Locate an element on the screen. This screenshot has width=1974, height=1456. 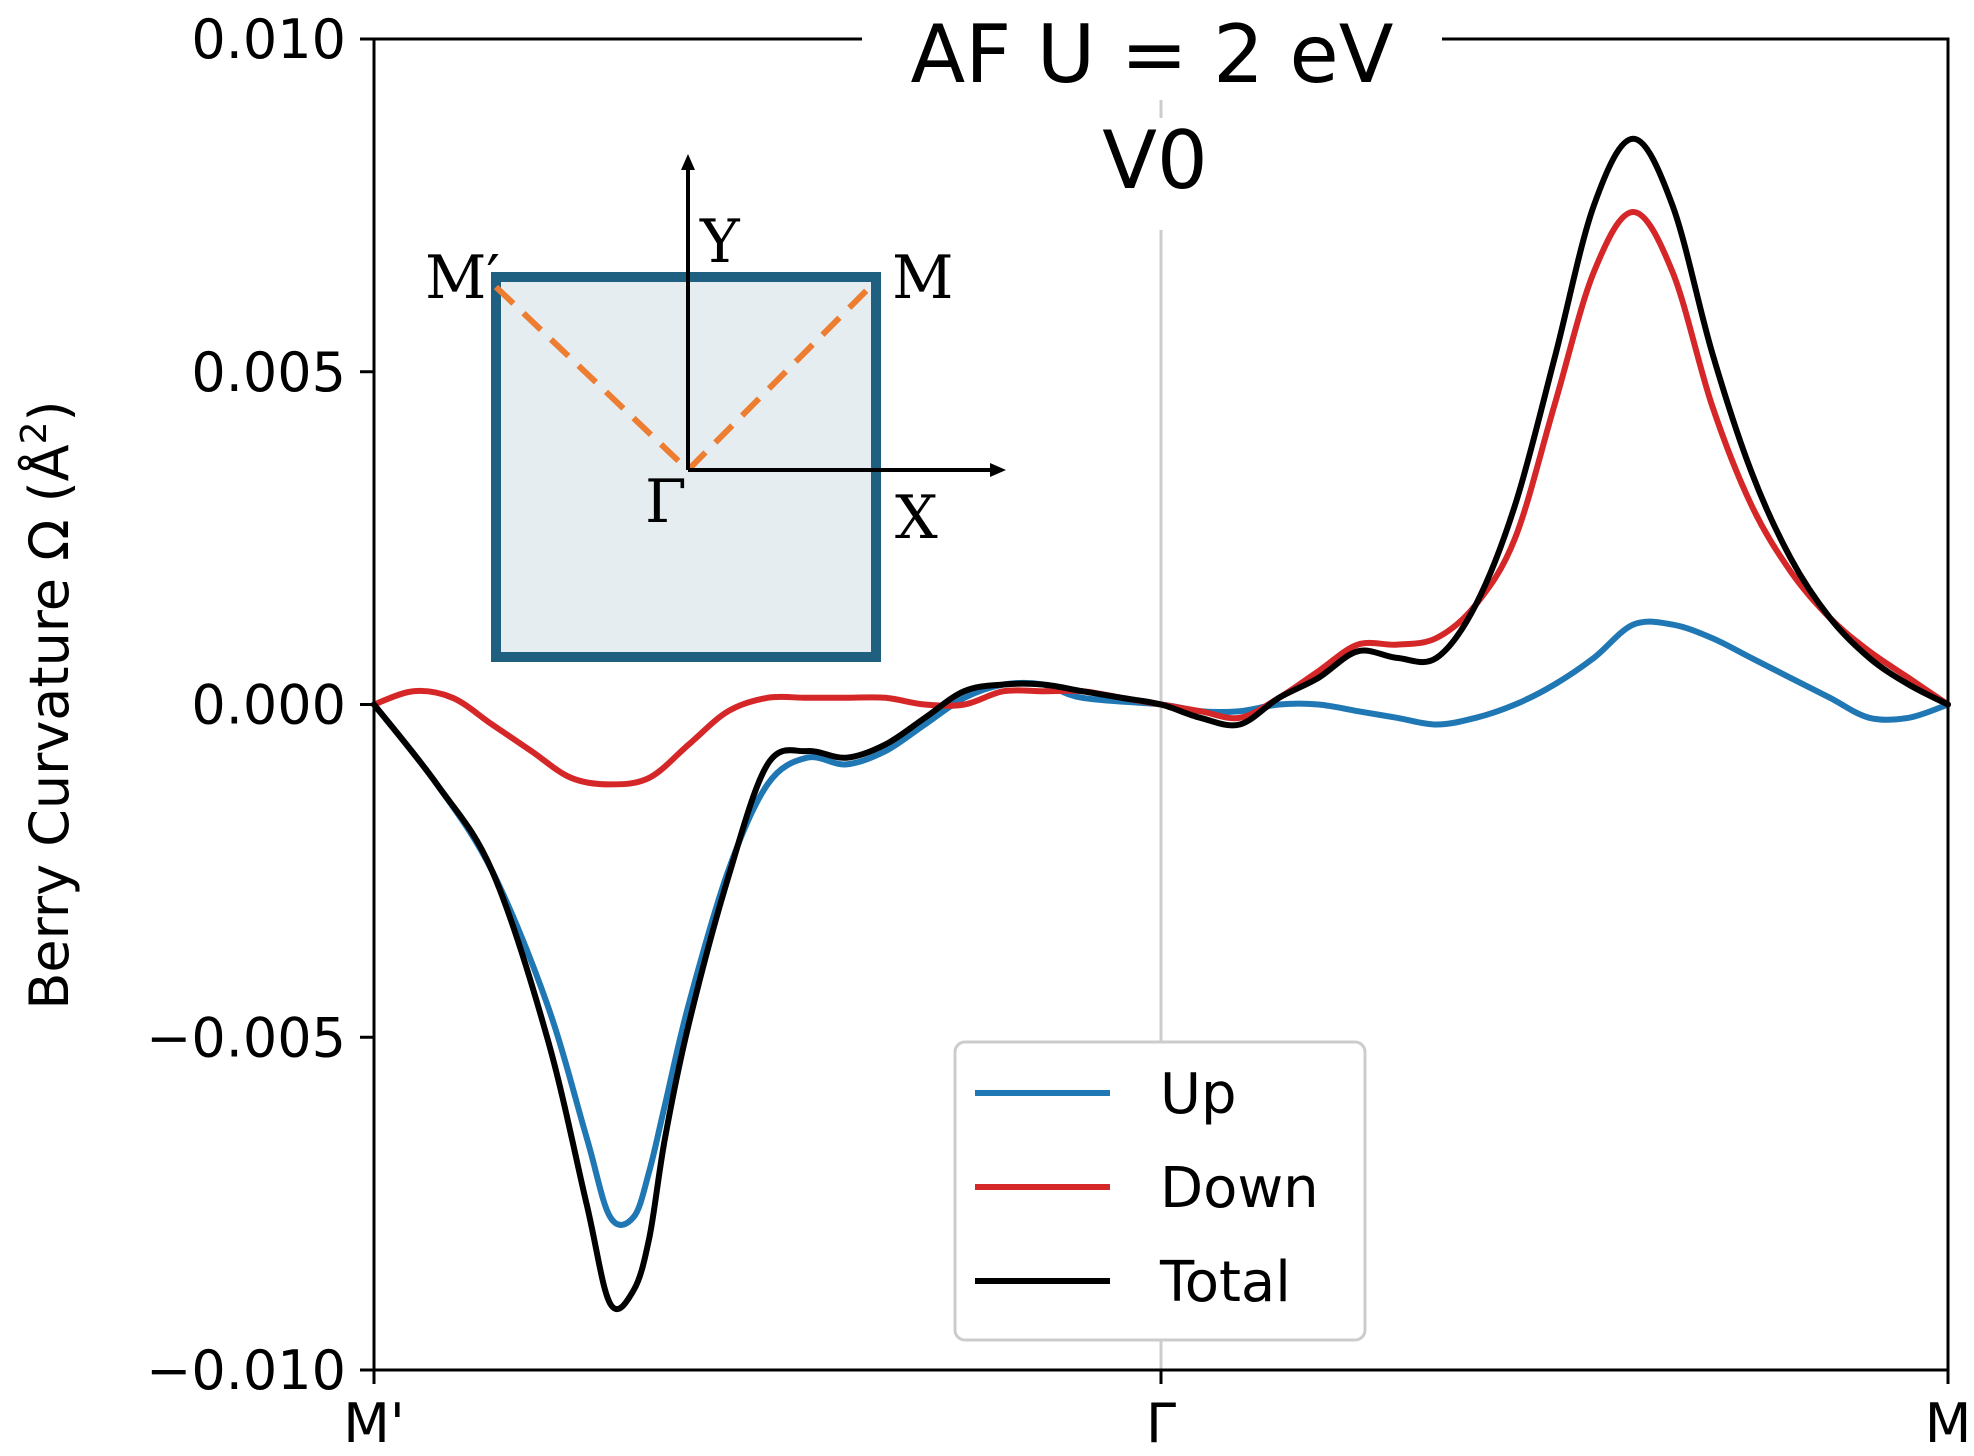
y-ticks: 0.010 0.005 0.000 −0.005 −0.010 is located at coordinates (260, 705).